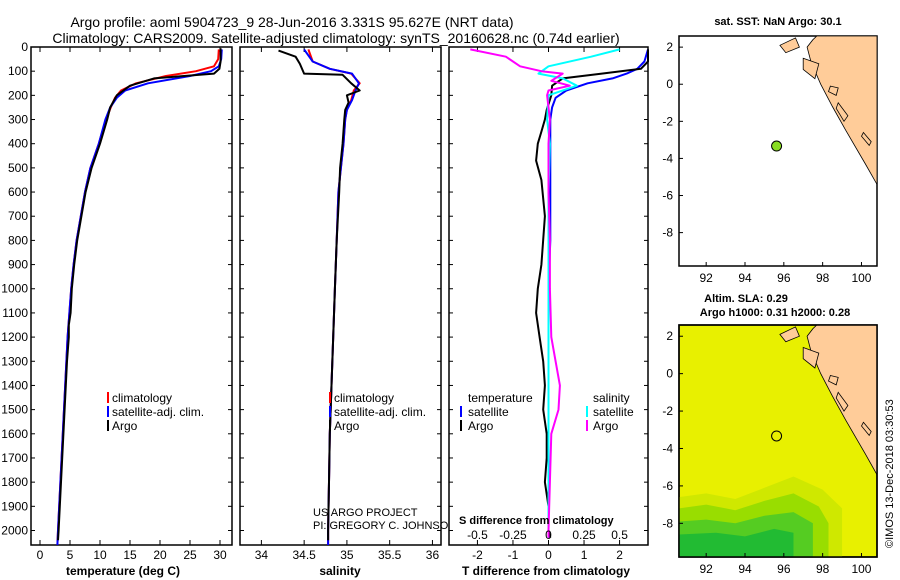  I want to click on sla-map-title1: Altim. SLA: 0.29, so click(746, 299).